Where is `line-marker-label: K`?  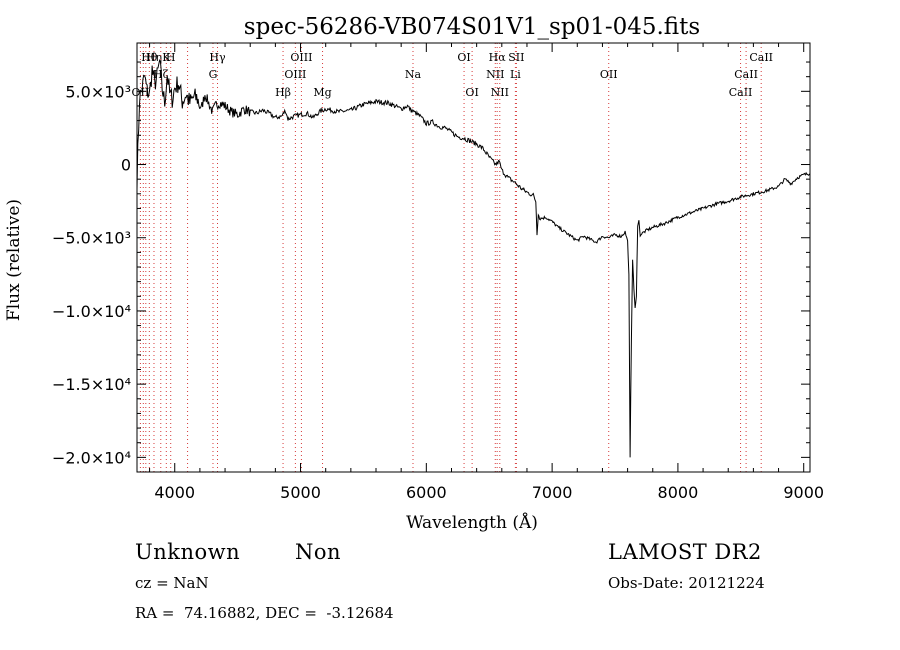 line-marker-label: K is located at coordinates (166, 57).